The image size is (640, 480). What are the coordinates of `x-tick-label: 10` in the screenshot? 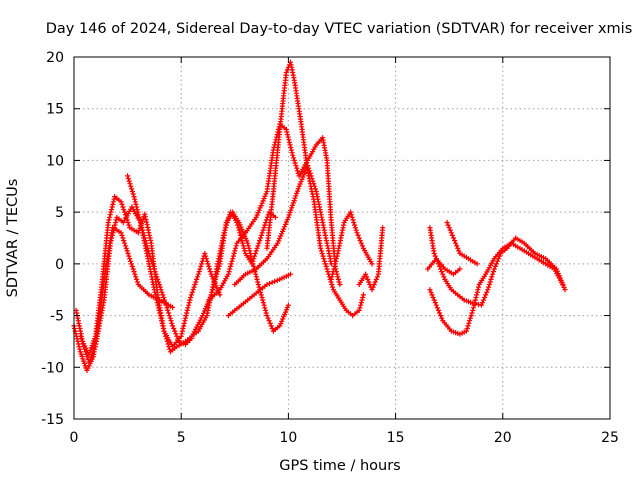 It's located at (288, 438).